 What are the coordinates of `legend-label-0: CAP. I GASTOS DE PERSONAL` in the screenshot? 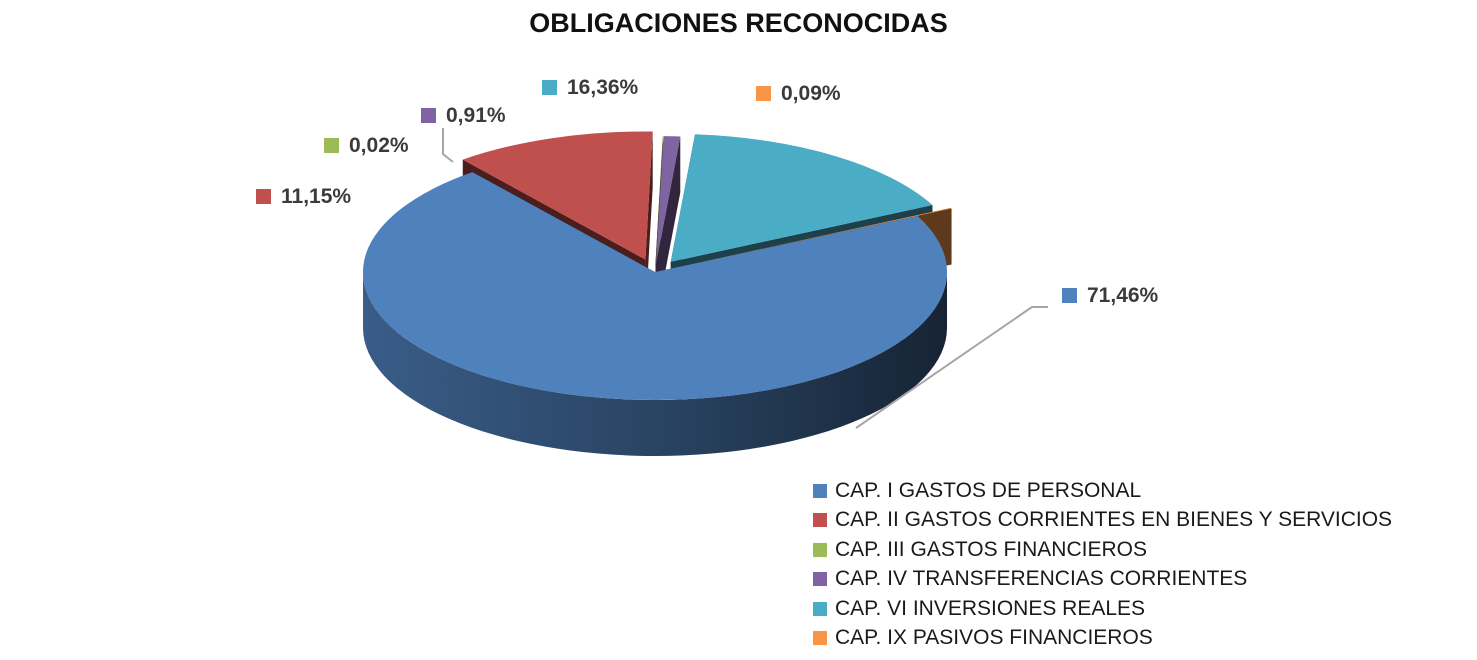 It's located at (988, 490).